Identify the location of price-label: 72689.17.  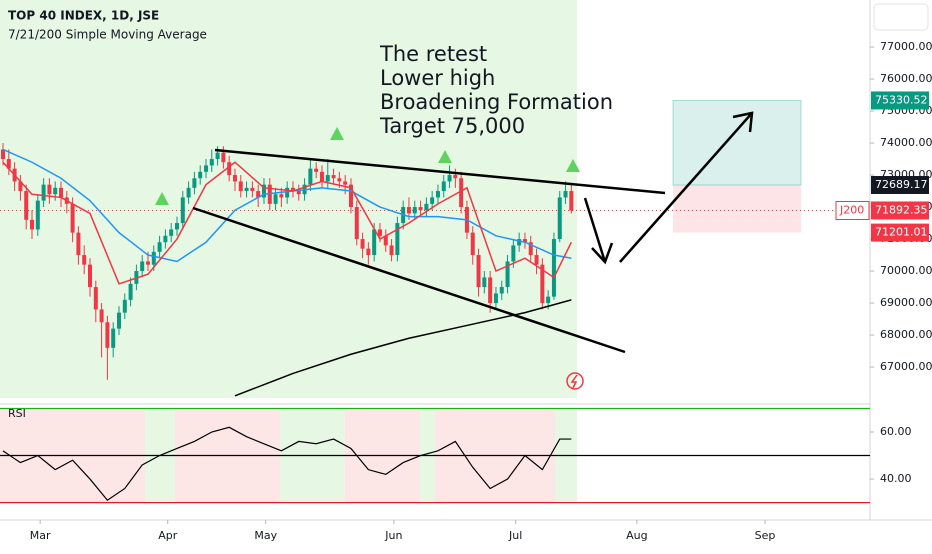
(901, 184).